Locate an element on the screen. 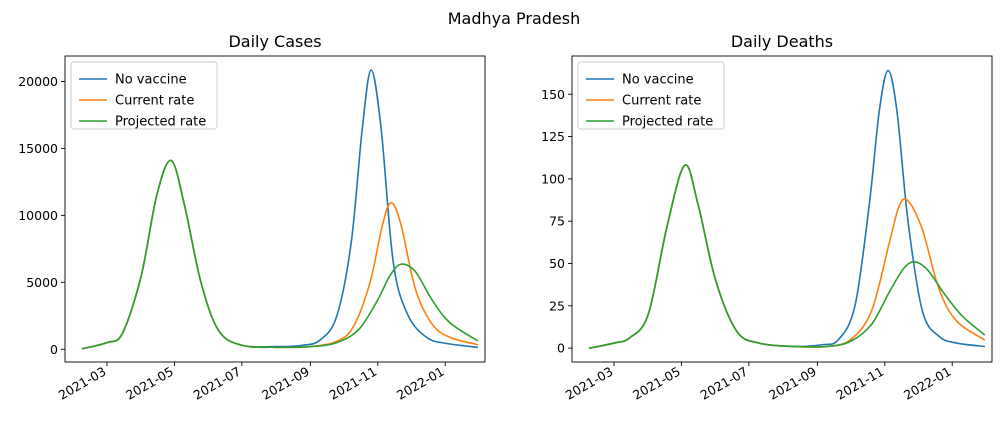 This screenshot has width=1003, height=421. y-tick-label: 150 is located at coordinates (553, 94).